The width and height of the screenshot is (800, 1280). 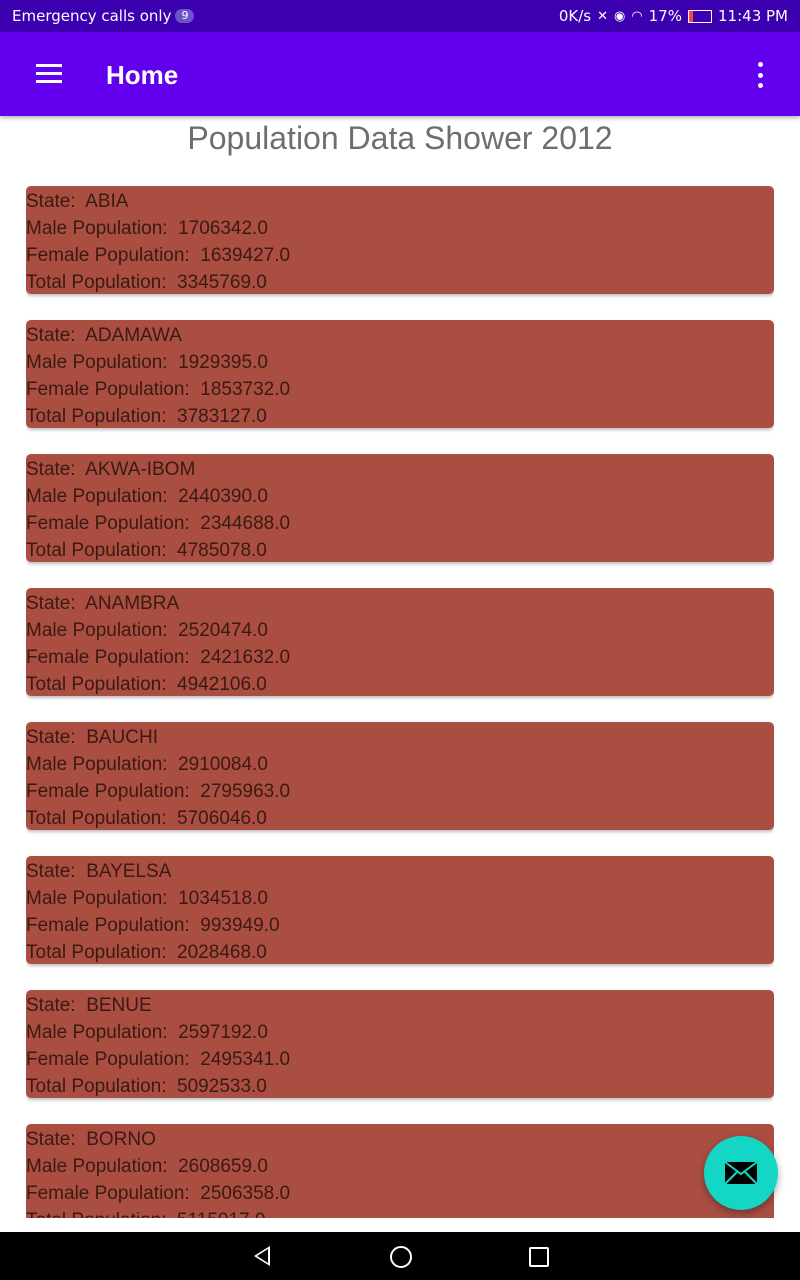 I want to click on female-population-line-value: 2795963.0, so click(x=245, y=791).